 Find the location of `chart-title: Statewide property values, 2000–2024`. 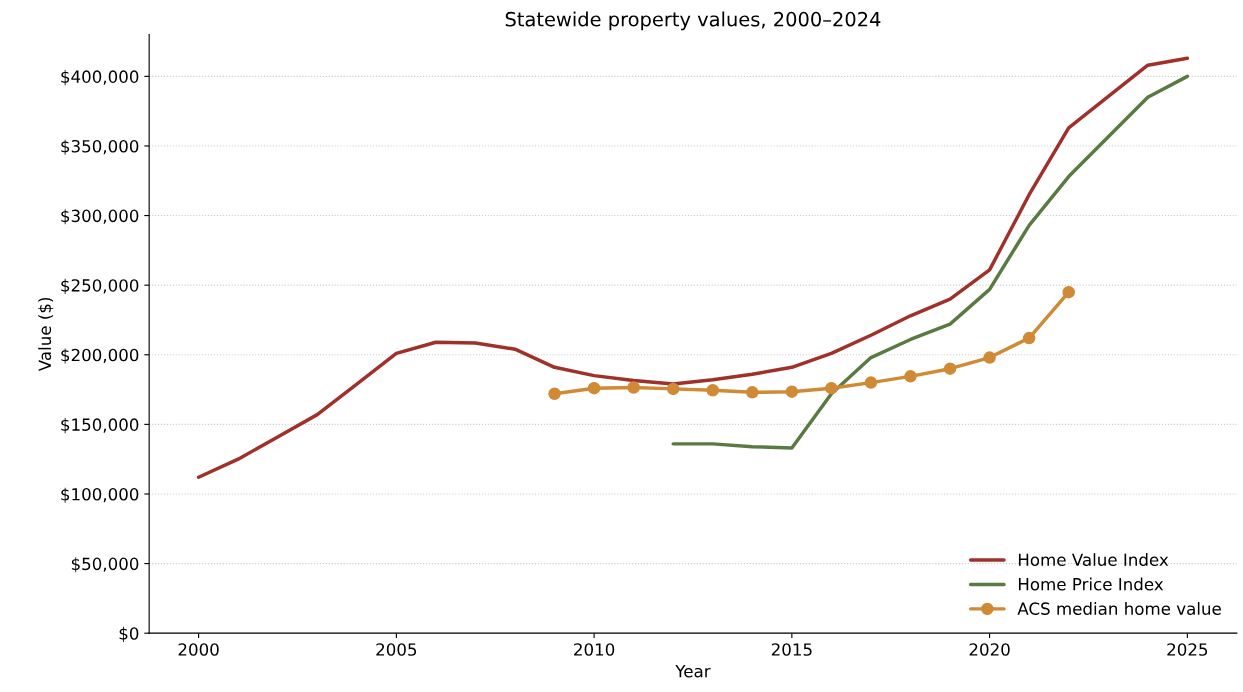

chart-title: Statewide property values, 2000–2024 is located at coordinates (693, 21).